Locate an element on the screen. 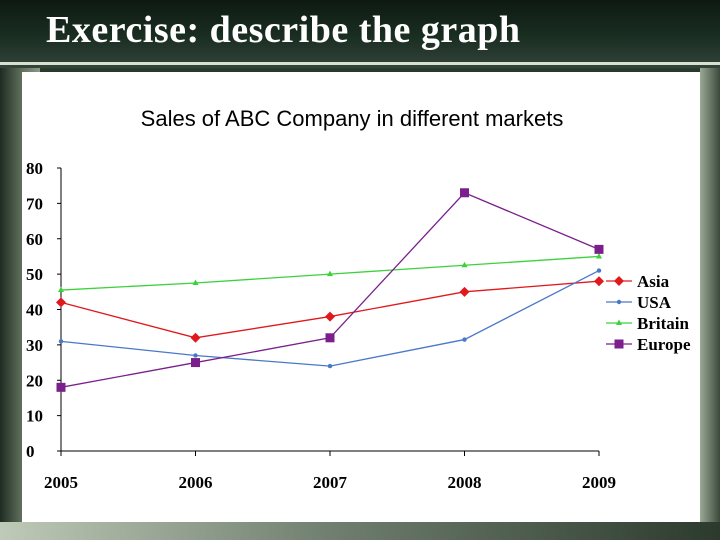 This screenshot has width=720, height=540. legend-label: USA is located at coordinates (654, 302).